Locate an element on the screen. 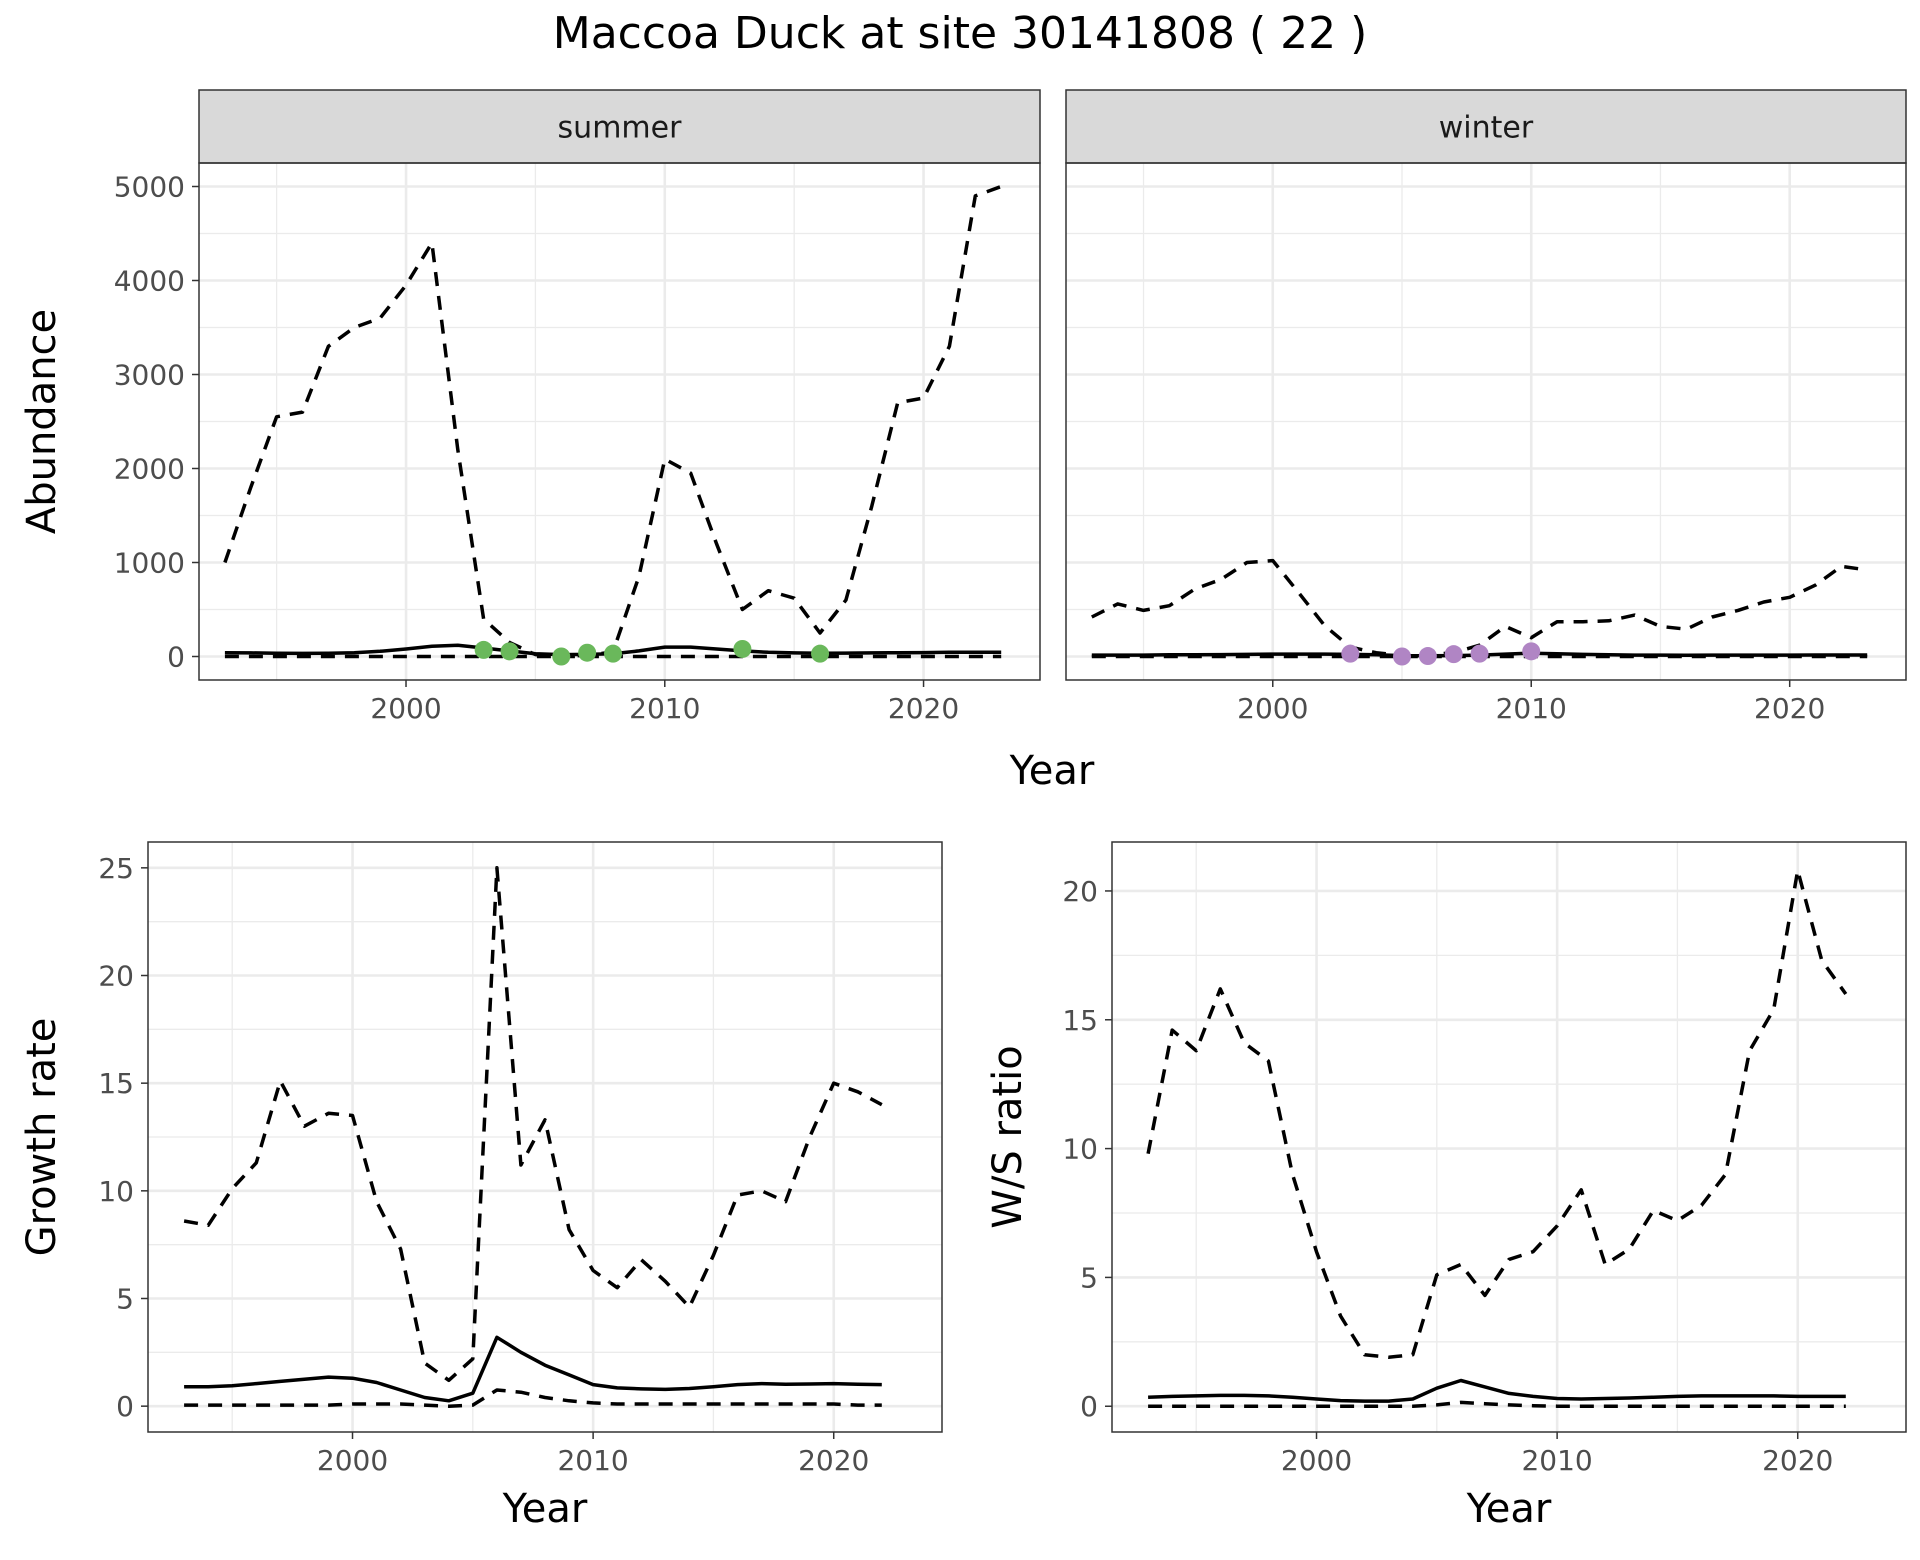  y-axis-label-summer: Abundance is located at coordinates (42, 421).